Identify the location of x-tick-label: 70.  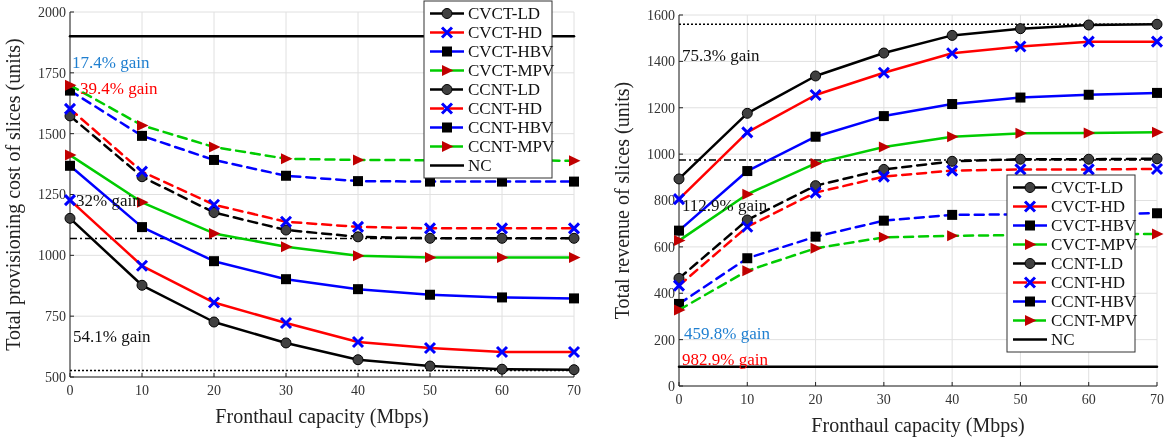
(574, 390).